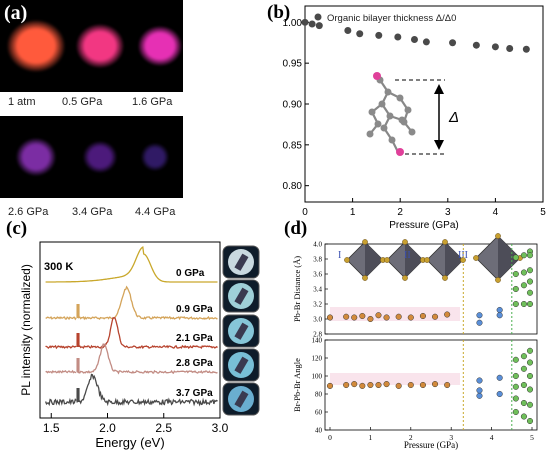 This screenshot has height=451, width=550. I want to click on panel-c-ylabel: PL intensity (normalized), so click(26, 330).